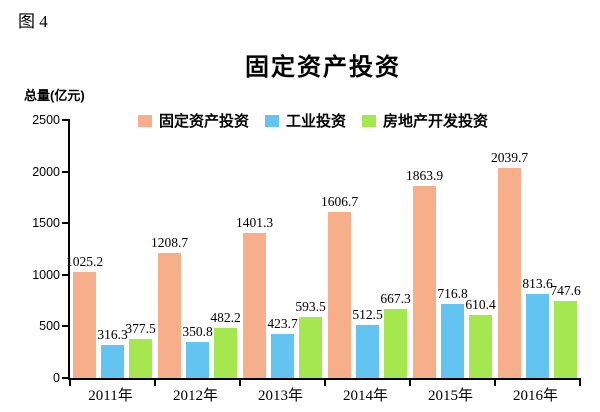 The image size is (600, 412). I want to click on bar: 377.5, so click(140, 349).